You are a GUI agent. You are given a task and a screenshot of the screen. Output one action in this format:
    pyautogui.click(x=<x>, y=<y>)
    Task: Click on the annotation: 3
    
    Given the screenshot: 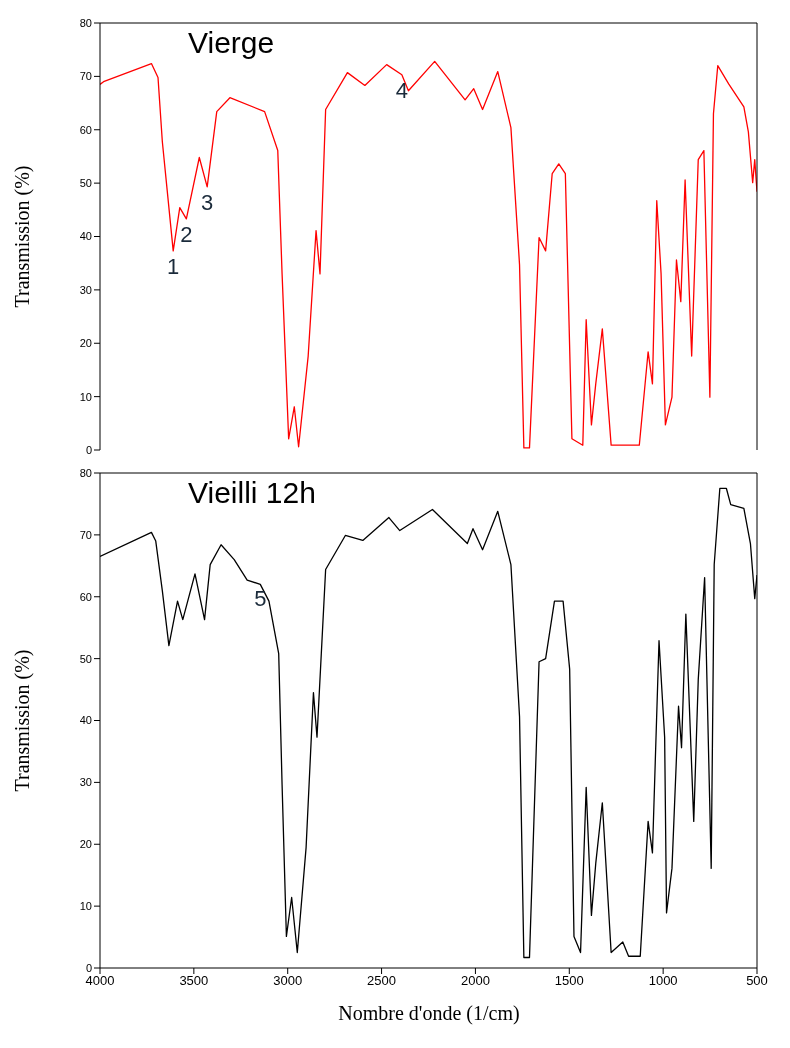 What is the action you would take?
    pyautogui.click(x=207, y=203)
    